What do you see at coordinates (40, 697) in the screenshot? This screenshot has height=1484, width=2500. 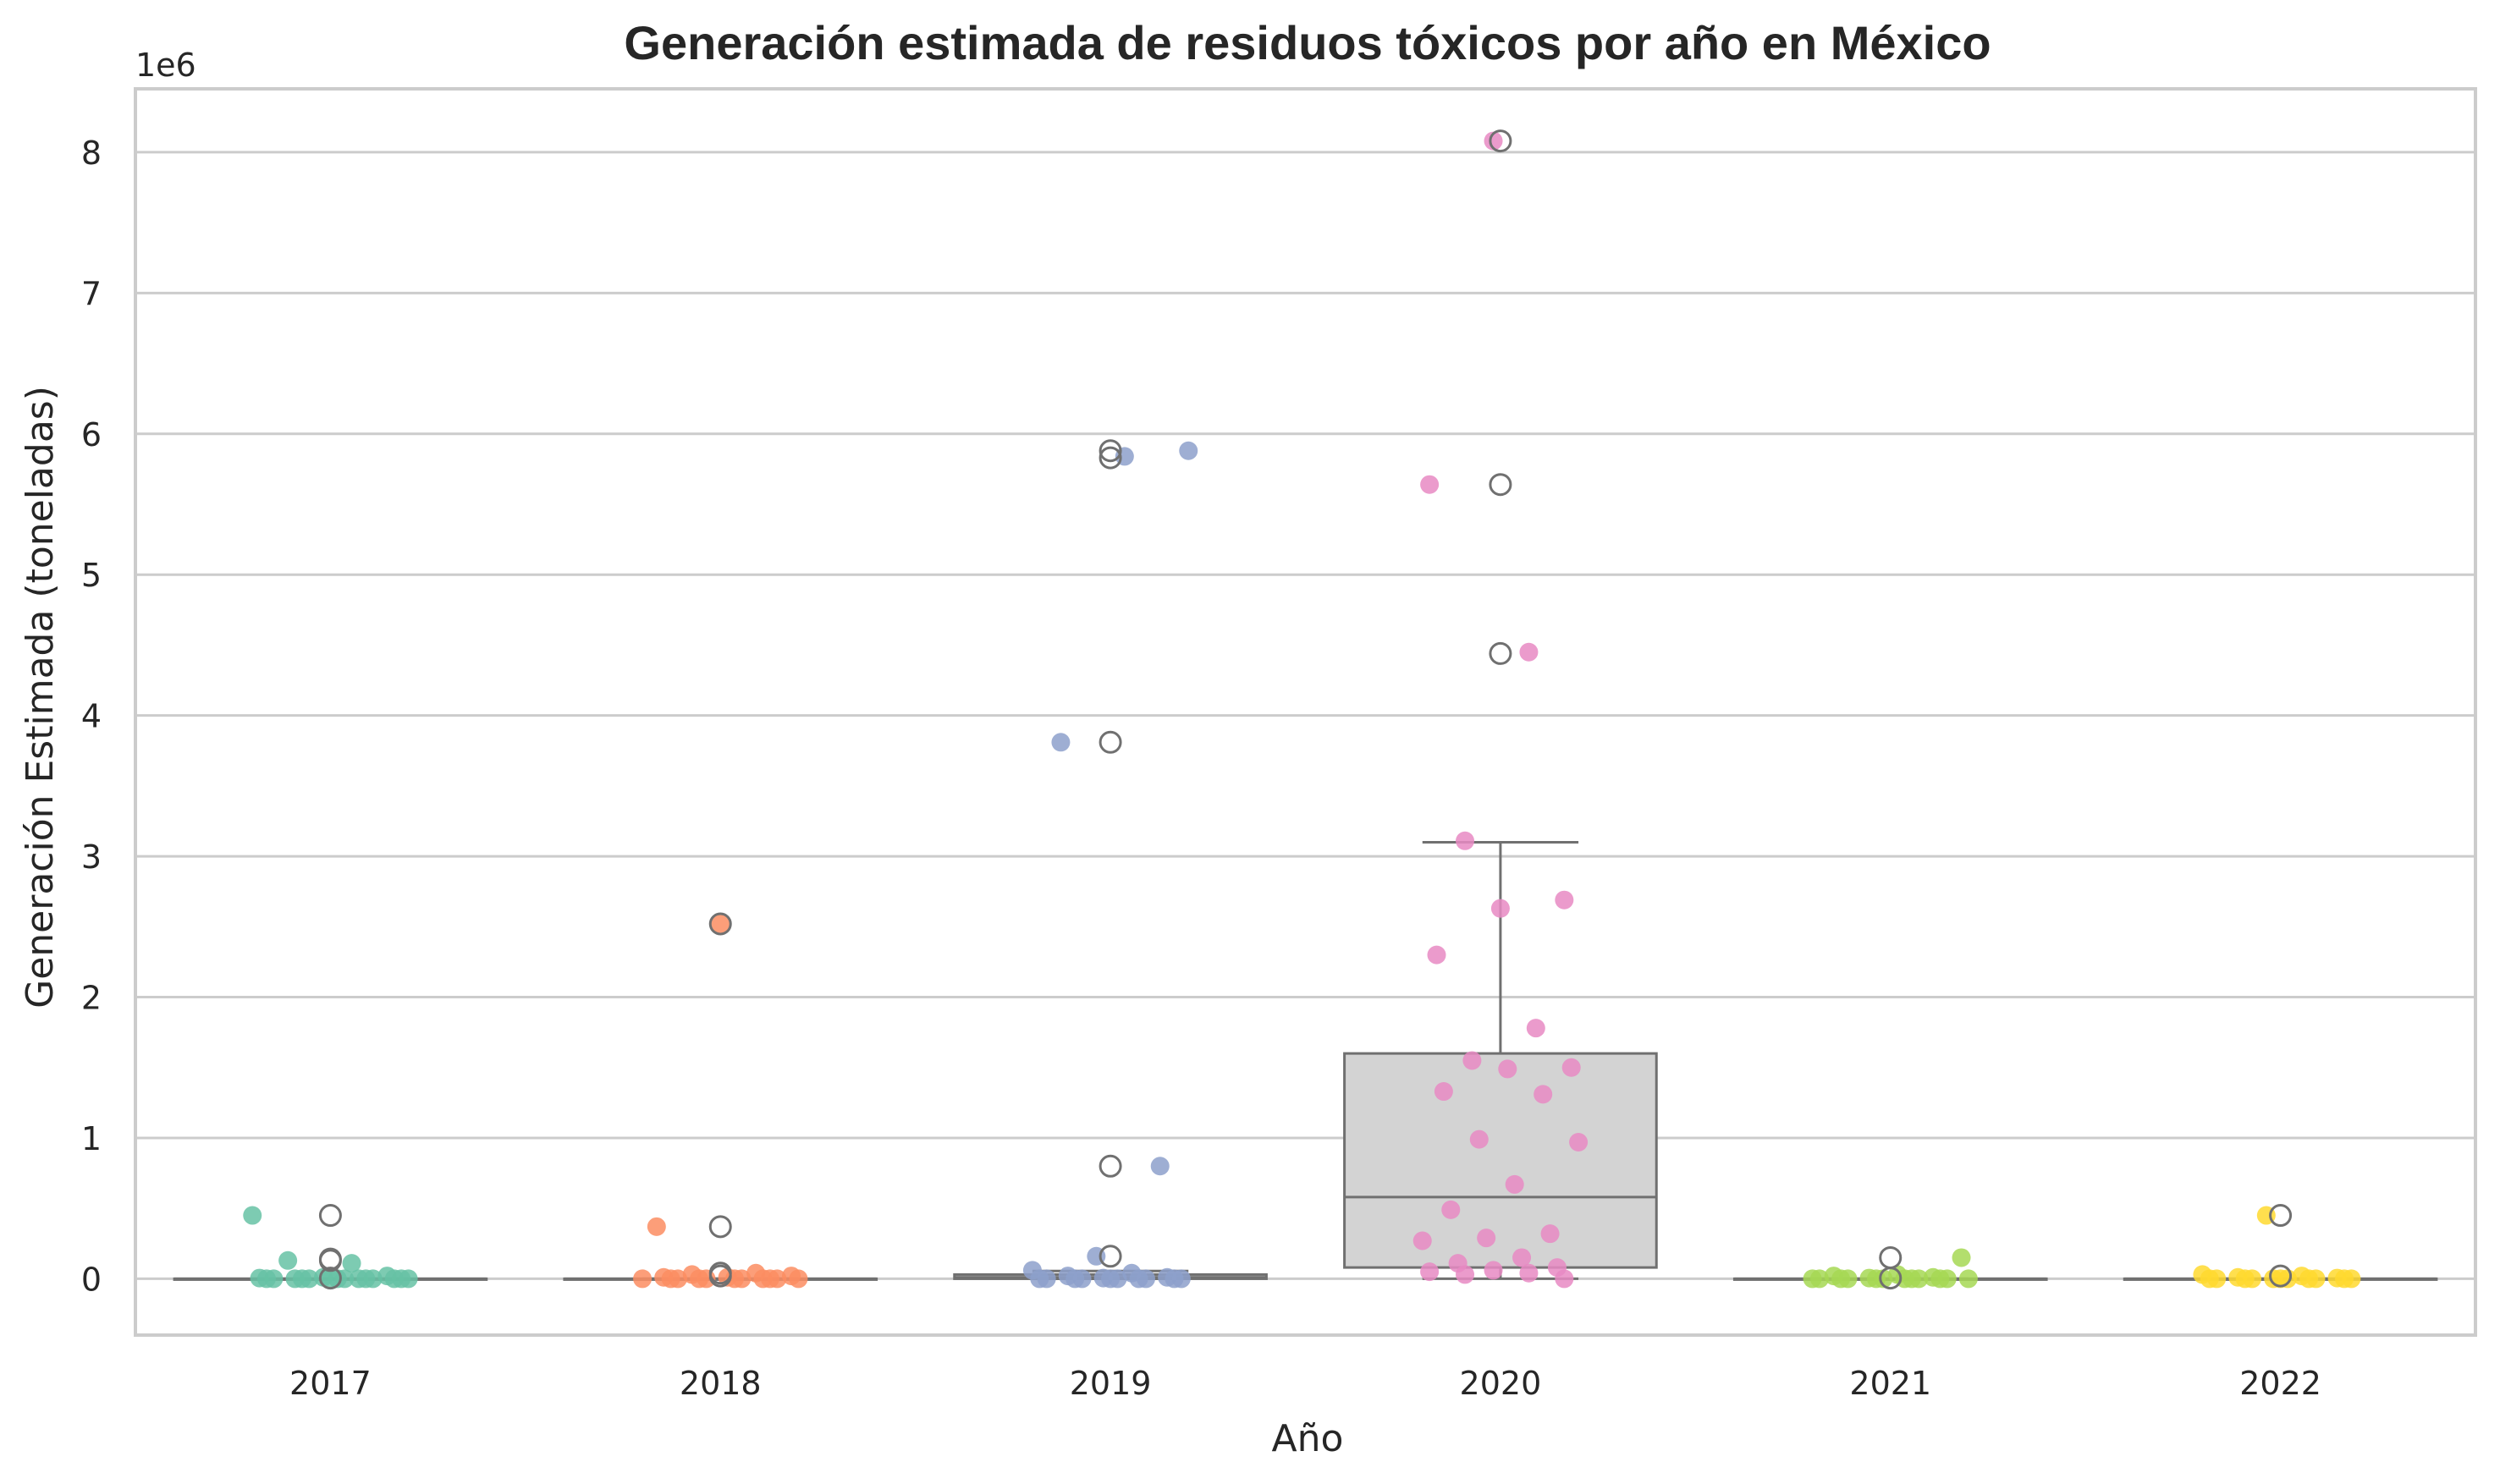 I see `y-axis-label: Generación Estimada (toneladas)` at bounding box center [40, 697].